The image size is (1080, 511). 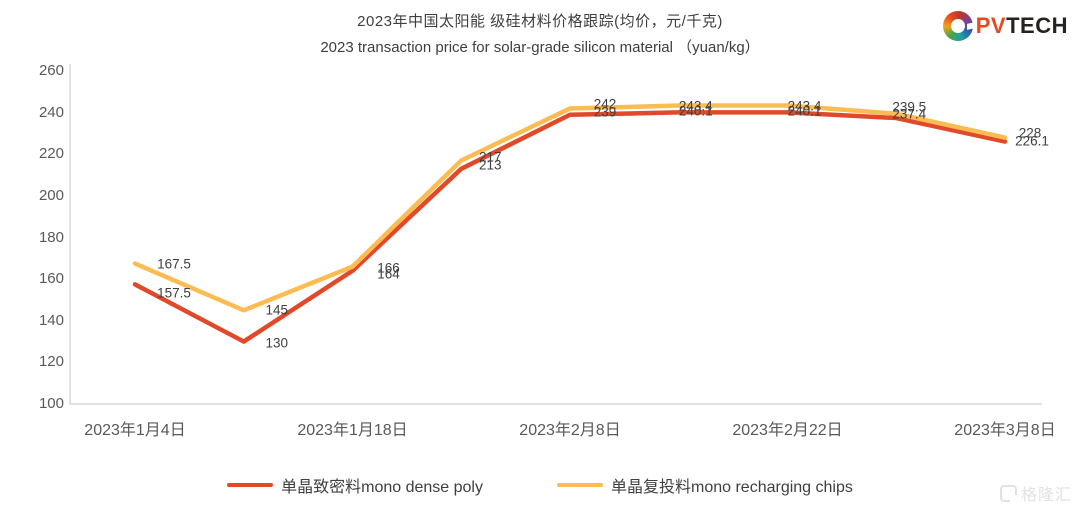 What do you see at coordinates (909, 107) in the screenshot?
I see `recharging-value-label: 239.5` at bounding box center [909, 107].